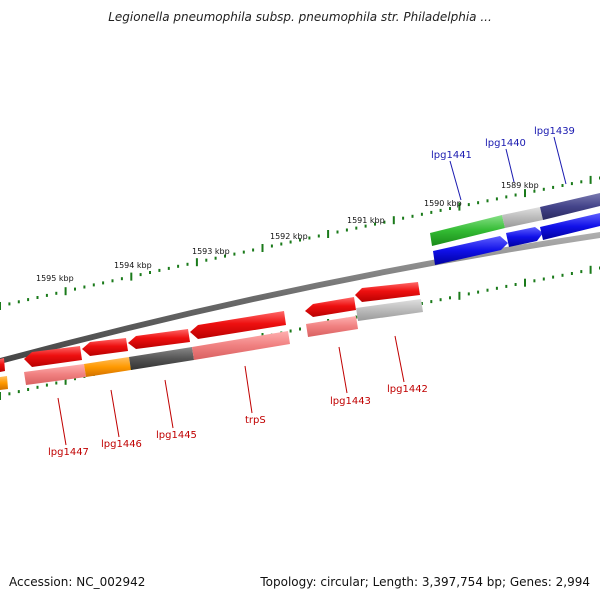 The height and width of the screenshot is (600, 600). What do you see at coordinates (55, 278) in the screenshot?
I see `tick-label-1595: 1595 kbp` at bounding box center [55, 278].